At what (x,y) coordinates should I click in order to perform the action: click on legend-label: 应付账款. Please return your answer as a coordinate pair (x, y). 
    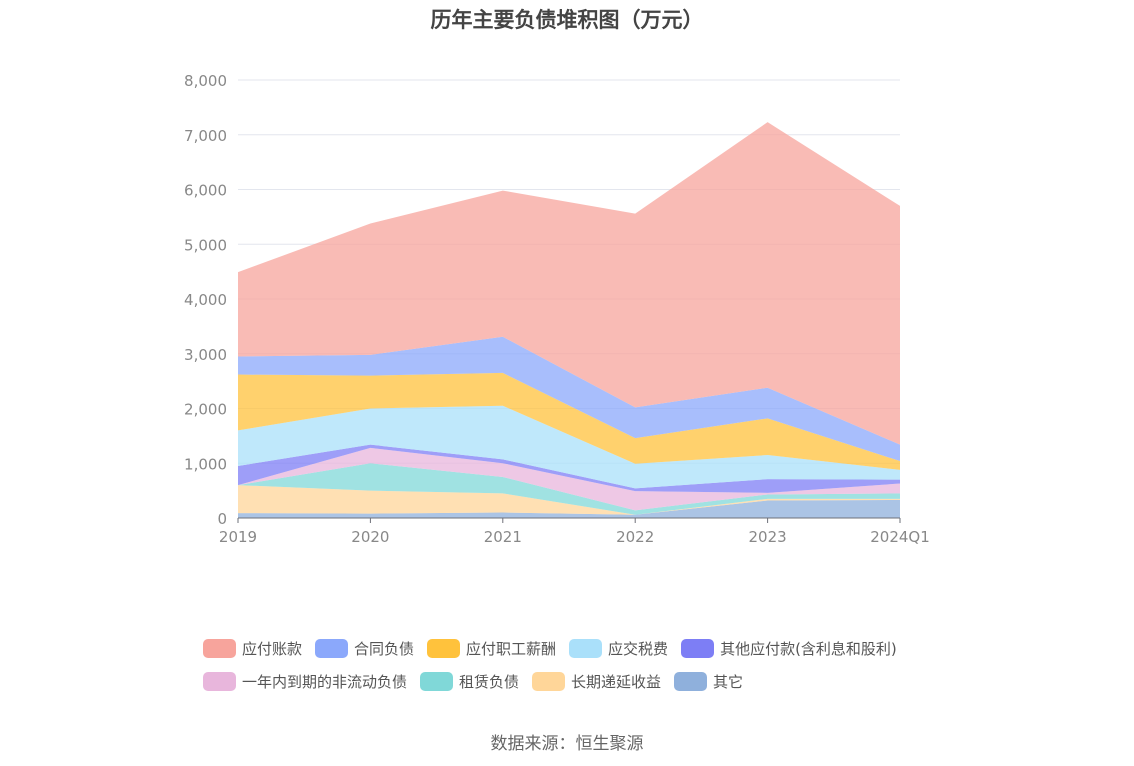
    Looking at the image, I should click on (272, 649).